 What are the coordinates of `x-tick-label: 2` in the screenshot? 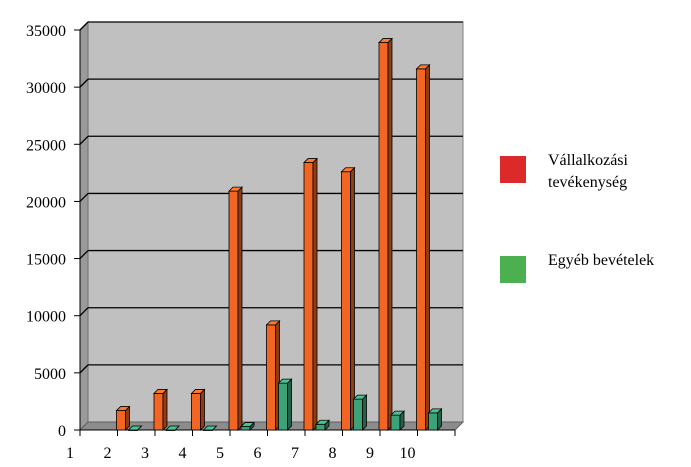 It's located at (108, 453).